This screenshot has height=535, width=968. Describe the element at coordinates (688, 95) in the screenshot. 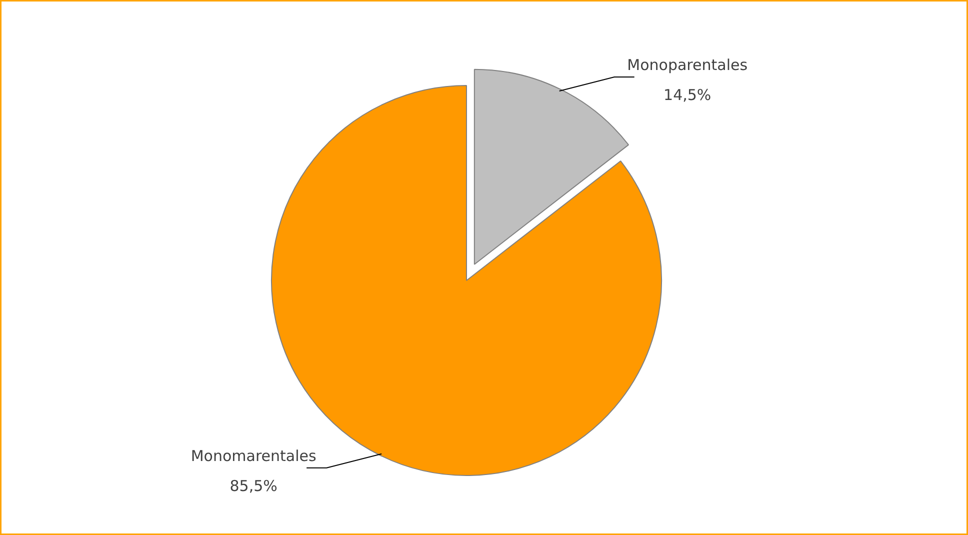

I see `data-label: 14,5%` at that location.